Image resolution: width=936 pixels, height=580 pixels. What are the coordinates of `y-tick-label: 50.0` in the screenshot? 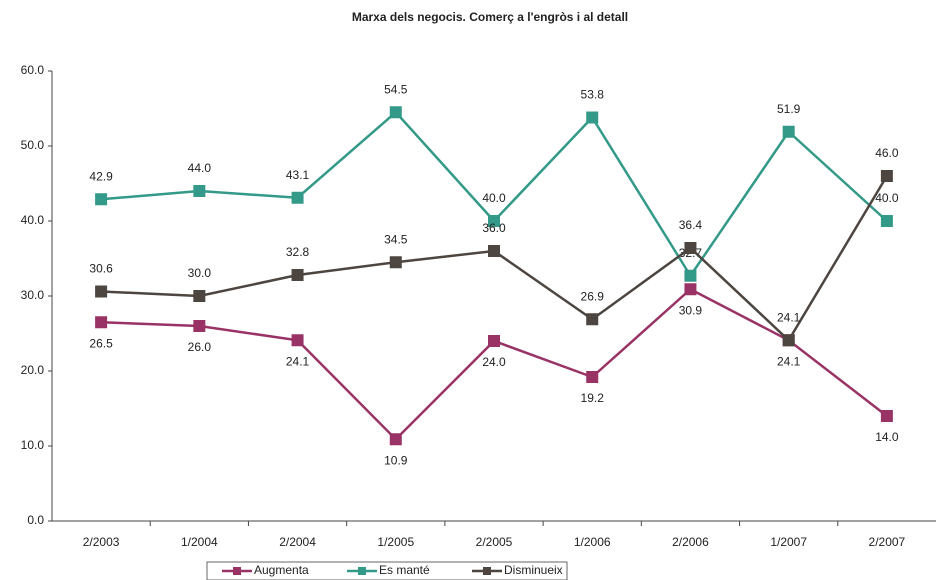 It's located at (33, 145).